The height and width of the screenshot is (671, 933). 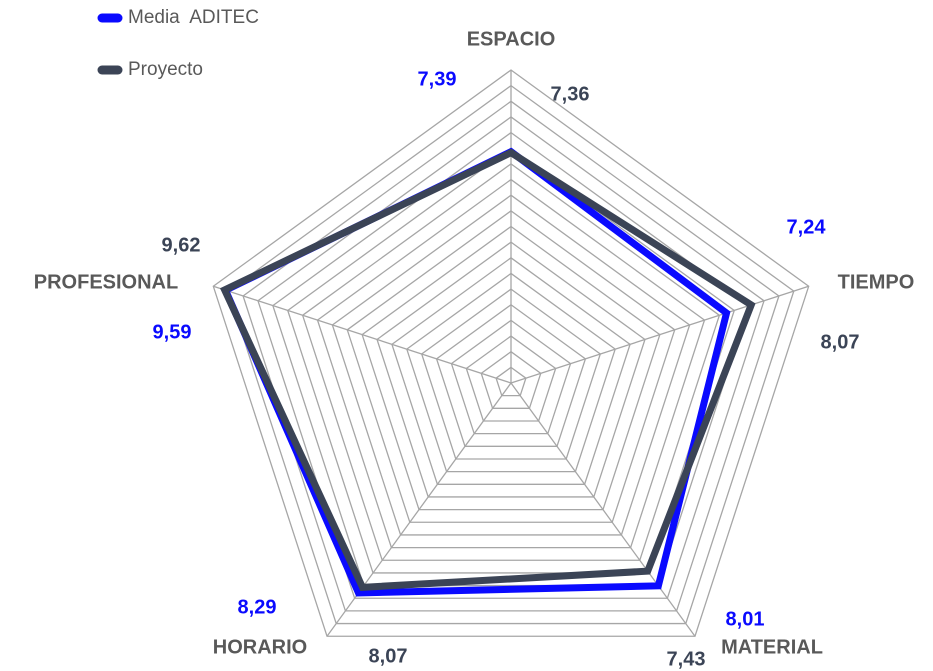 I want to click on legend-label: Proyecto, so click(x=165, y=69).